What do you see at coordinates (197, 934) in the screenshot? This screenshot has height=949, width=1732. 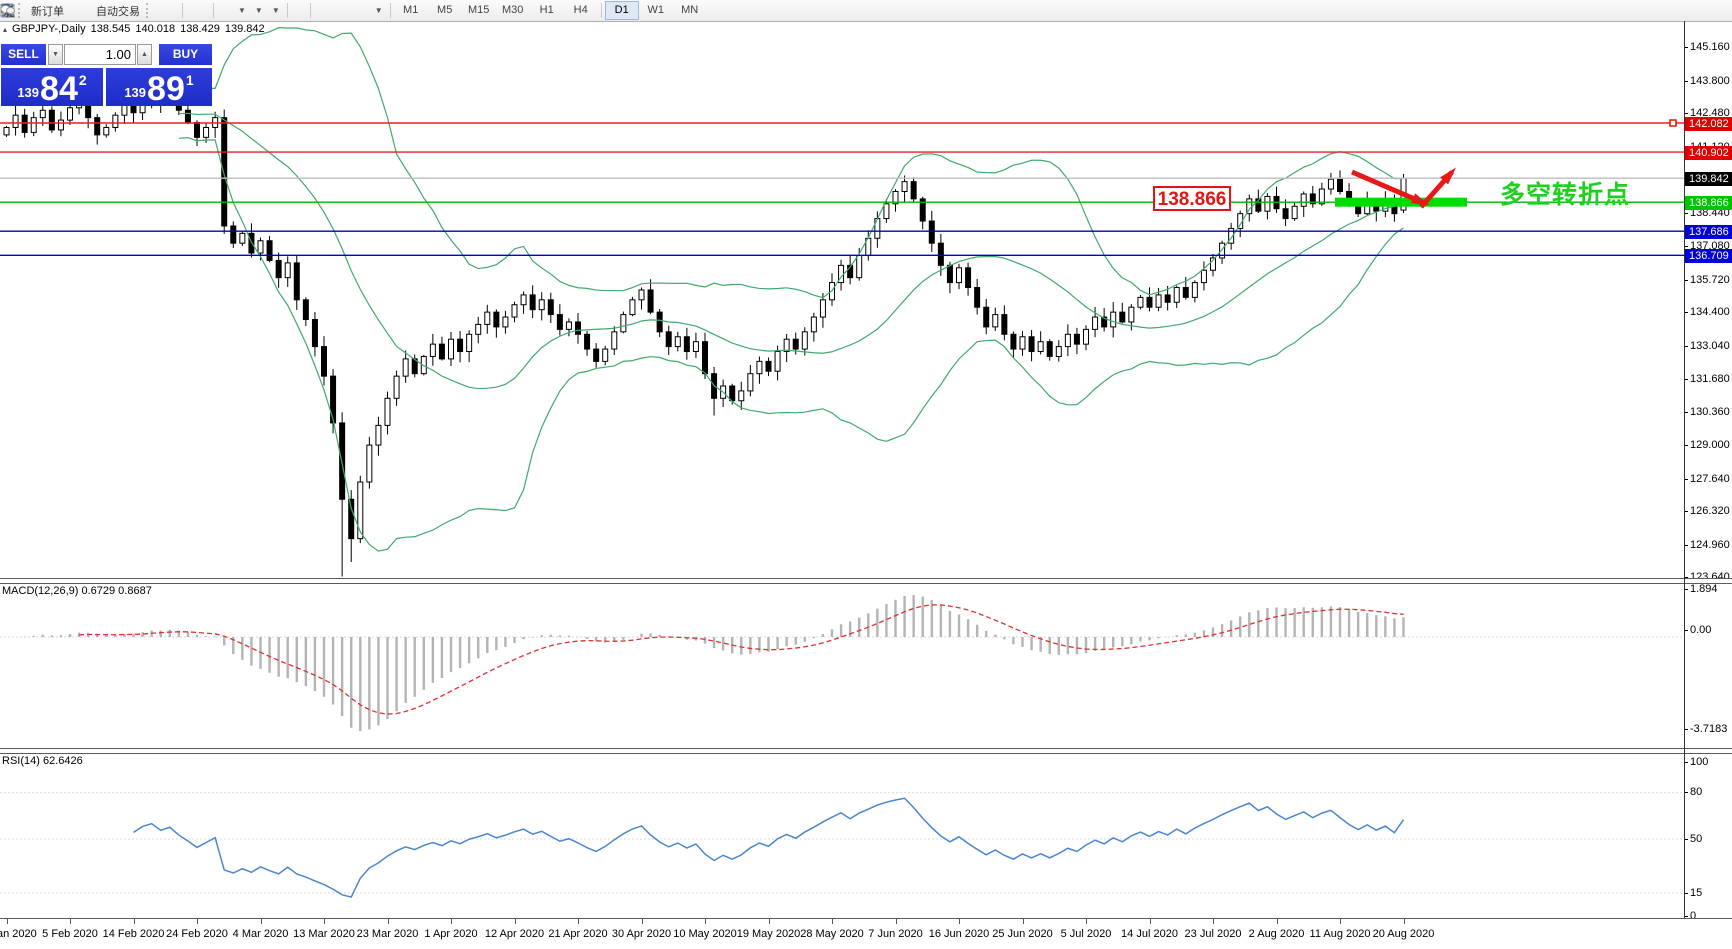 I see `time-axis-label: 24 Feb 2020` at bounding box center [197, 934].